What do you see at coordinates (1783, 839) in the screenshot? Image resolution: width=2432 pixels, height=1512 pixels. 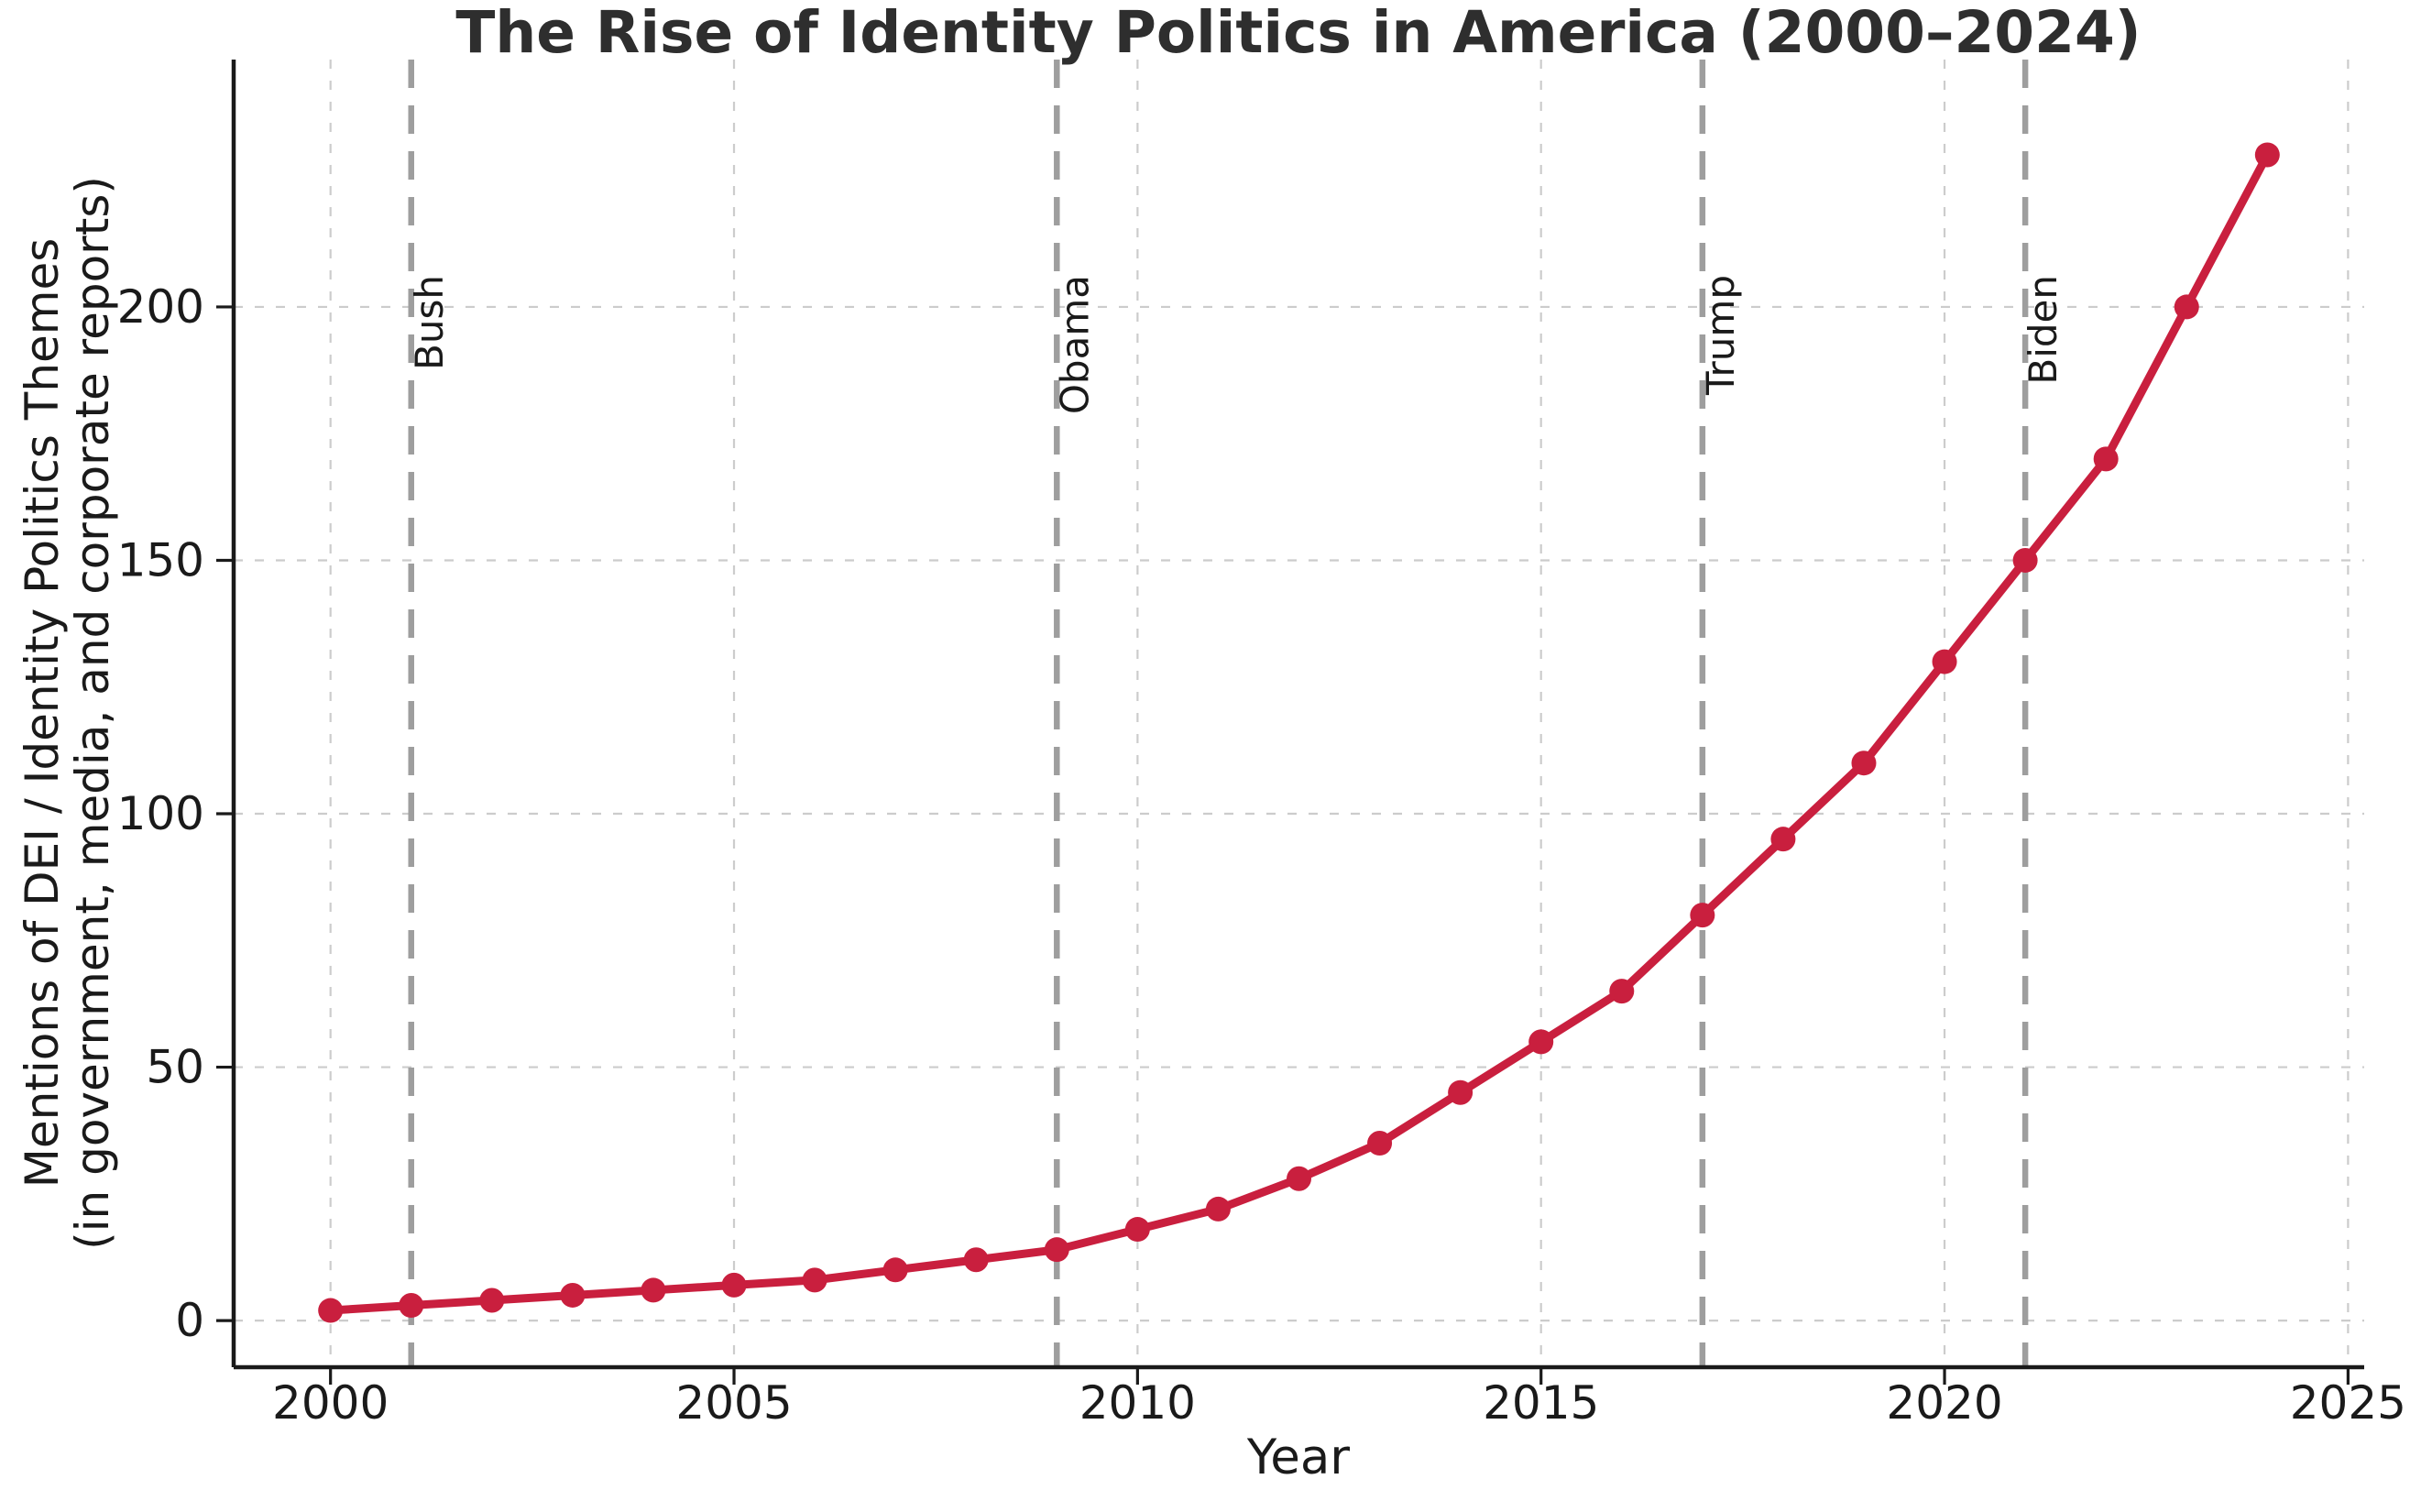 I see `data-point-2018` at bounding box center [1783, 839].